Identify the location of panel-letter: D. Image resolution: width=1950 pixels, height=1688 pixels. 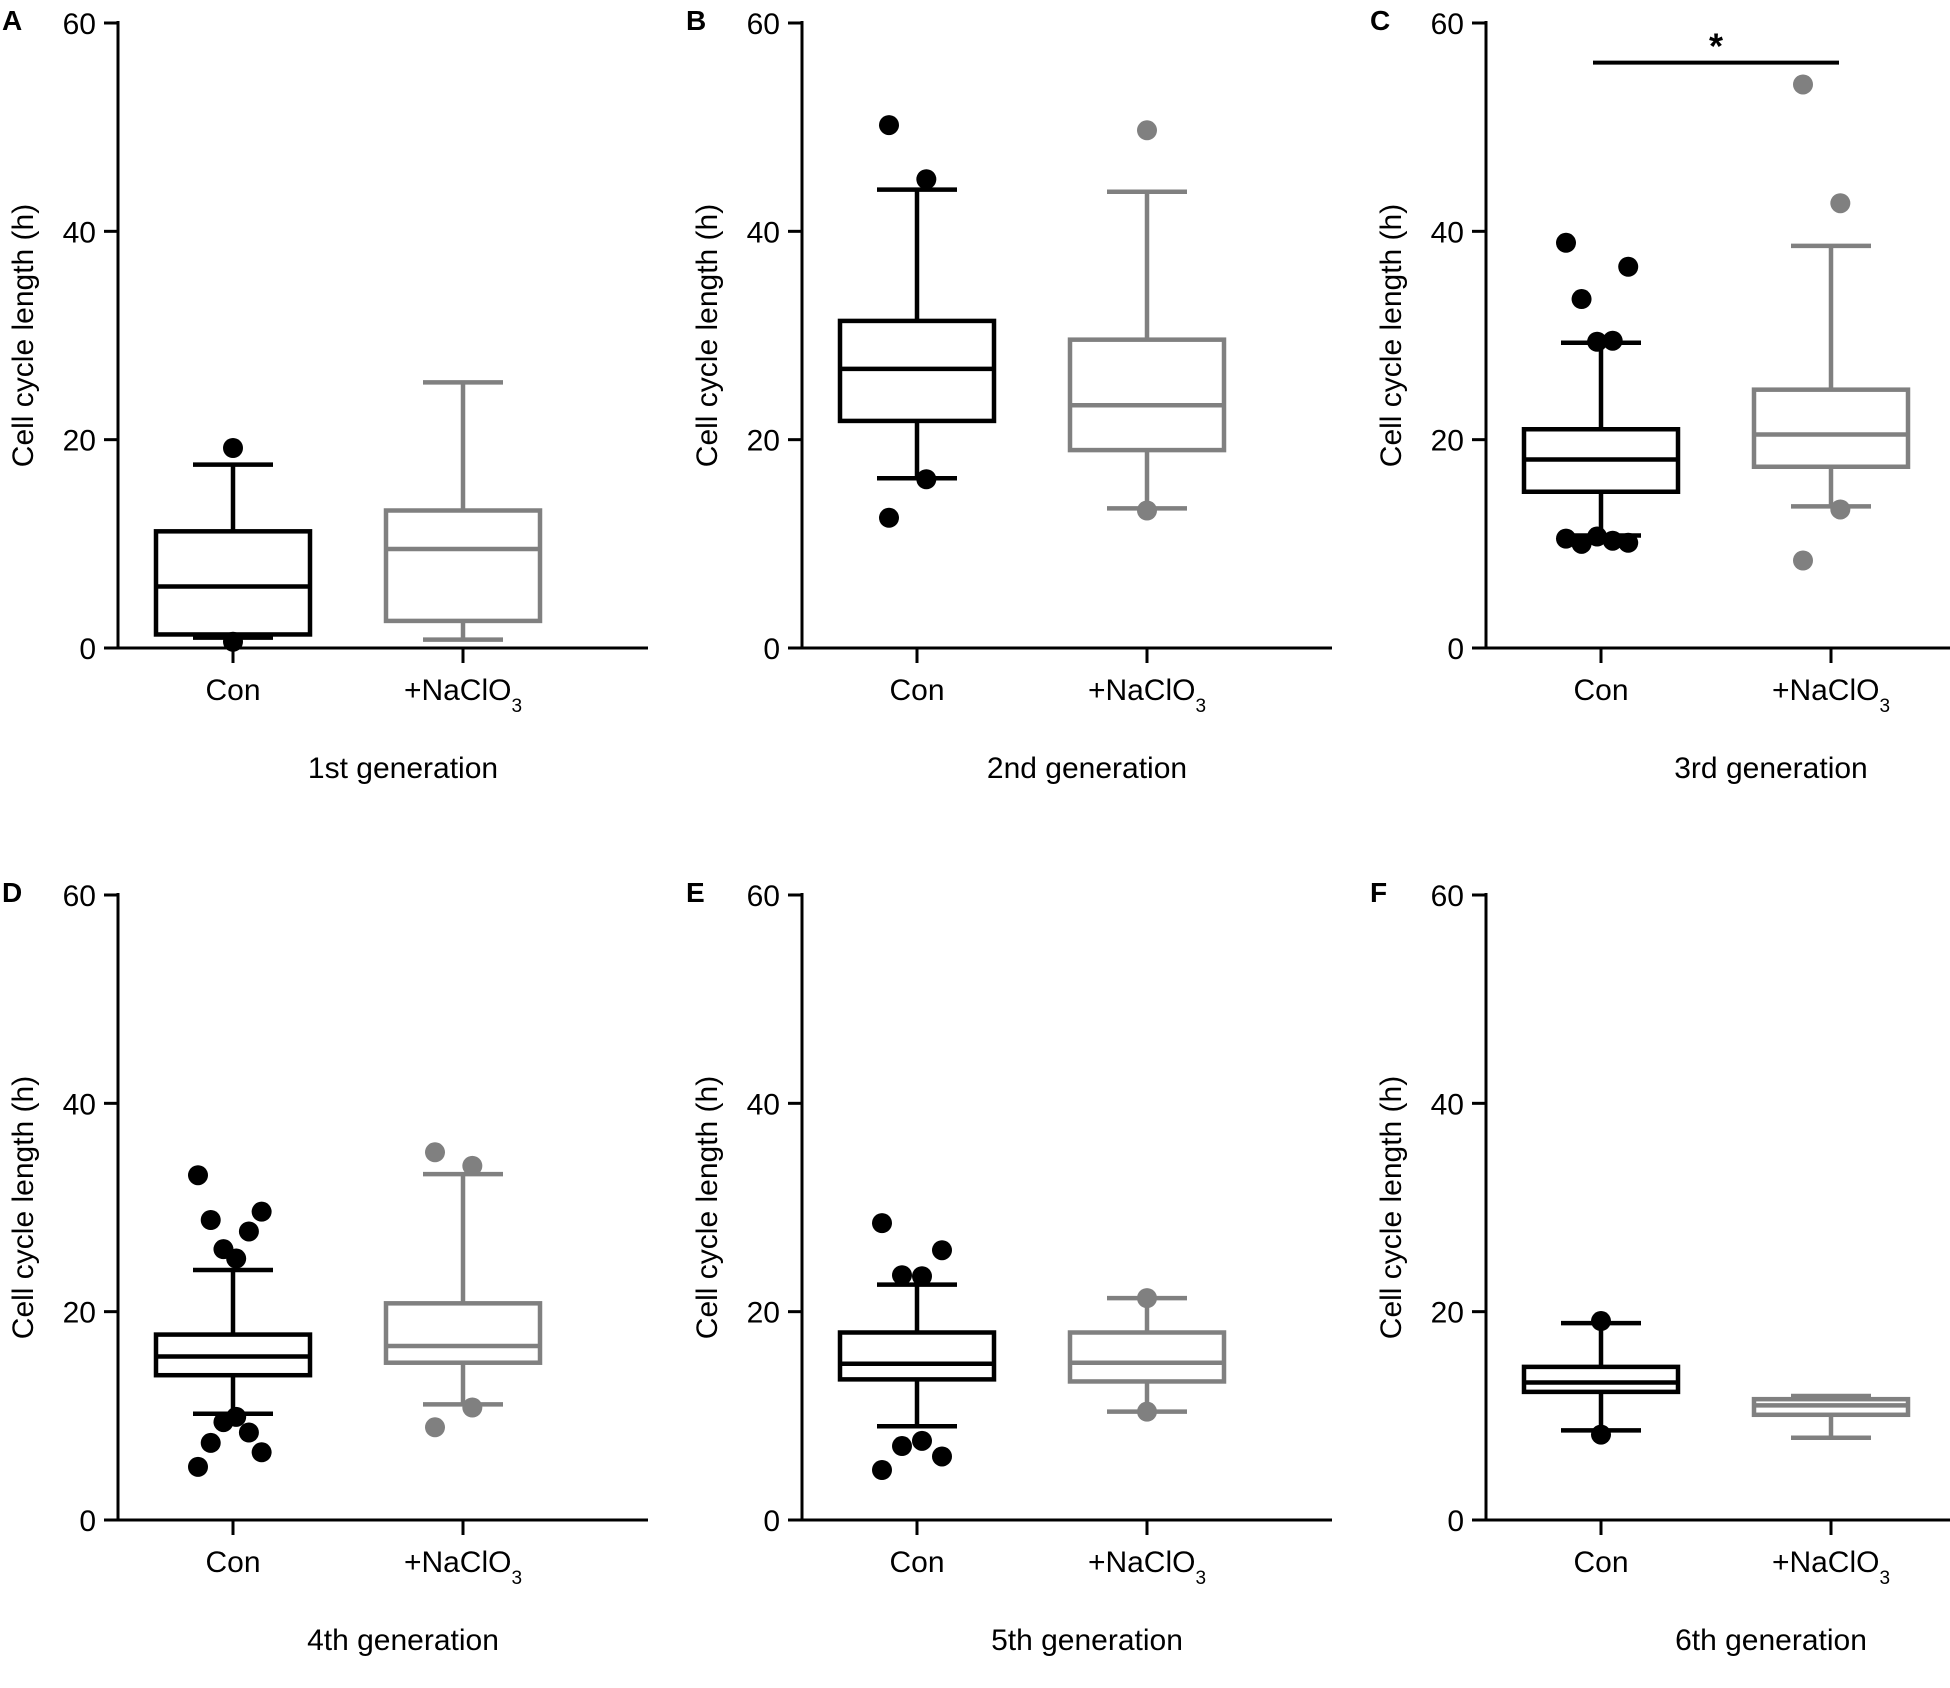
(12, 892).